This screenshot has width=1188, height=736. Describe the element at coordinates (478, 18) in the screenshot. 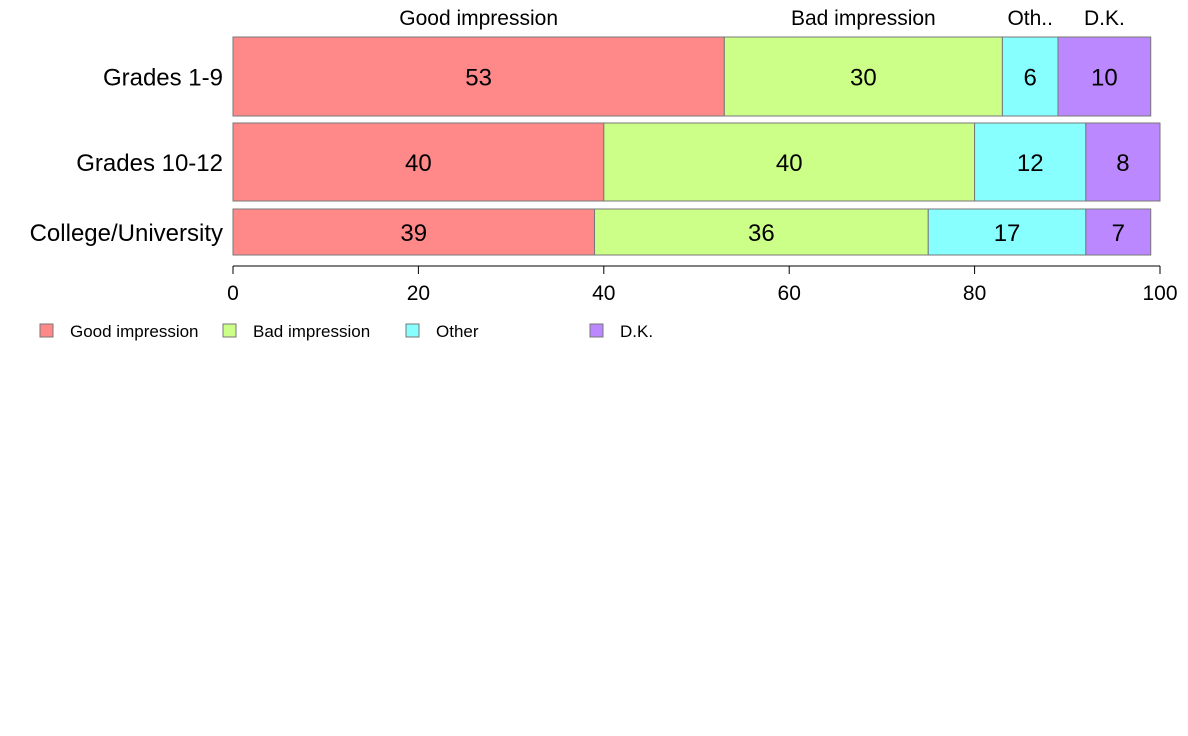

I see `series-top-label: Good impression` at that location.